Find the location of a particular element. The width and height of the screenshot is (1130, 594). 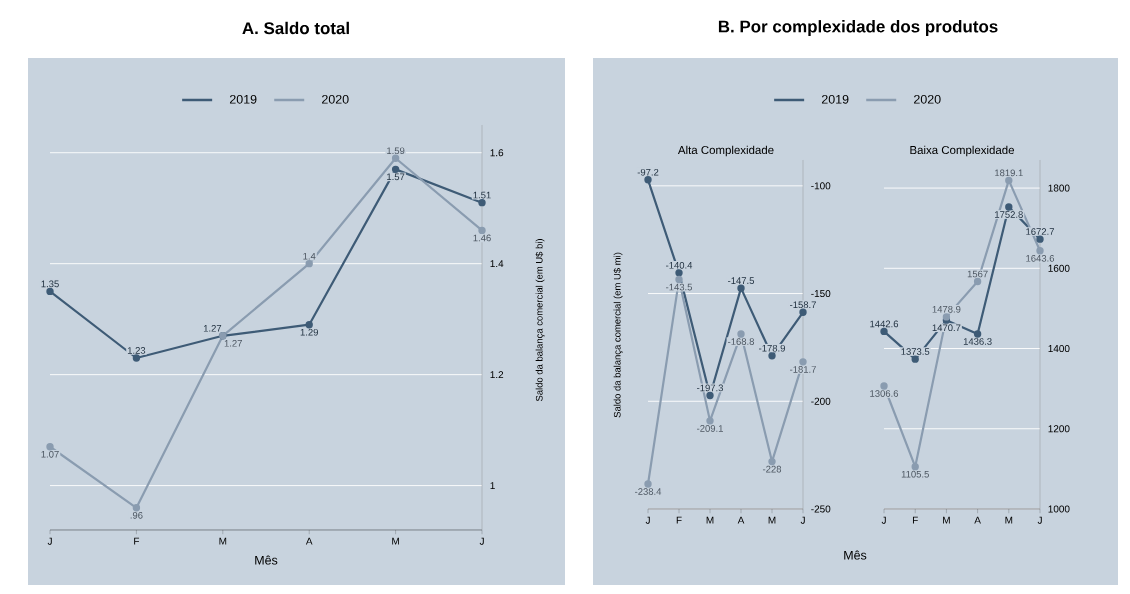

y-tick-label: 1800 is located at coordinates (1059, 188).